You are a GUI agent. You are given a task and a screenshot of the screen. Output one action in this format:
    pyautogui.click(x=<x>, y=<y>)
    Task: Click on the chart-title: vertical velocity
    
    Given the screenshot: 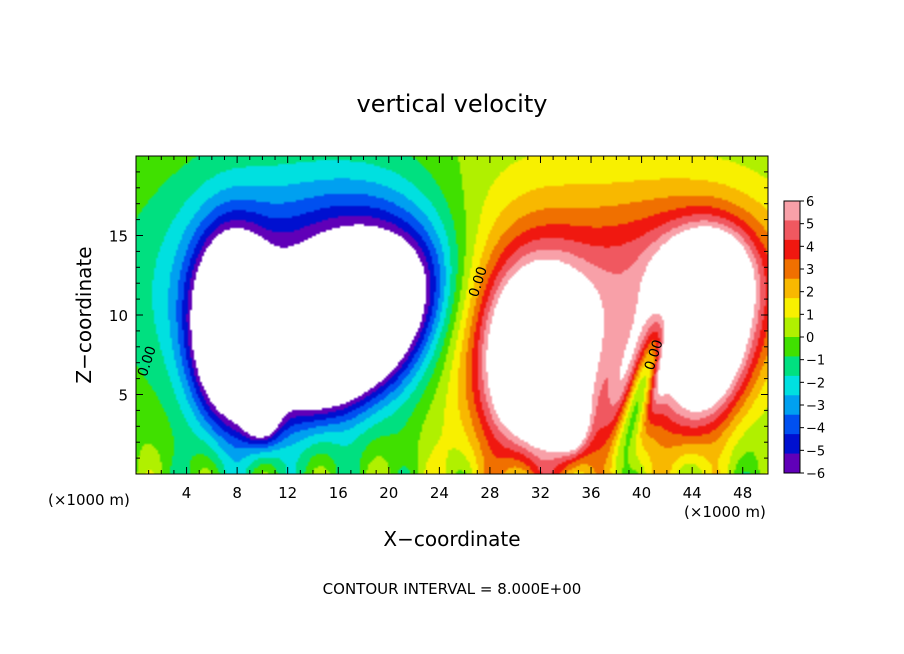 What is the action you would take?
    pyautogui.click(x=452, y=104)
    